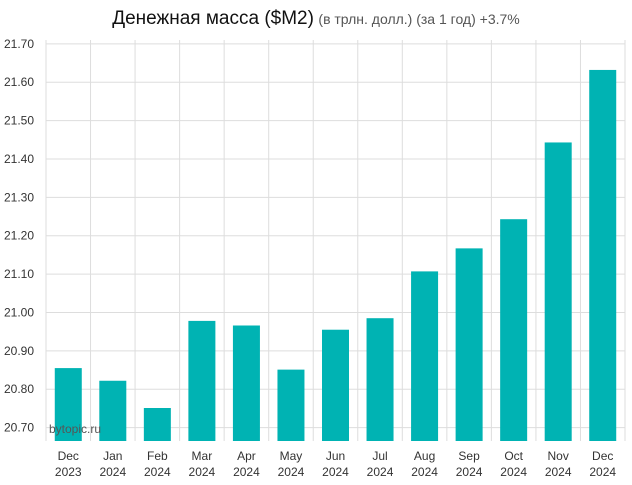 The width and height of the screenshot is (632, 485). Describe the element at coordinates (558, 456) in the screenshot. I see `x-tick-label-month: Nov` at that location.